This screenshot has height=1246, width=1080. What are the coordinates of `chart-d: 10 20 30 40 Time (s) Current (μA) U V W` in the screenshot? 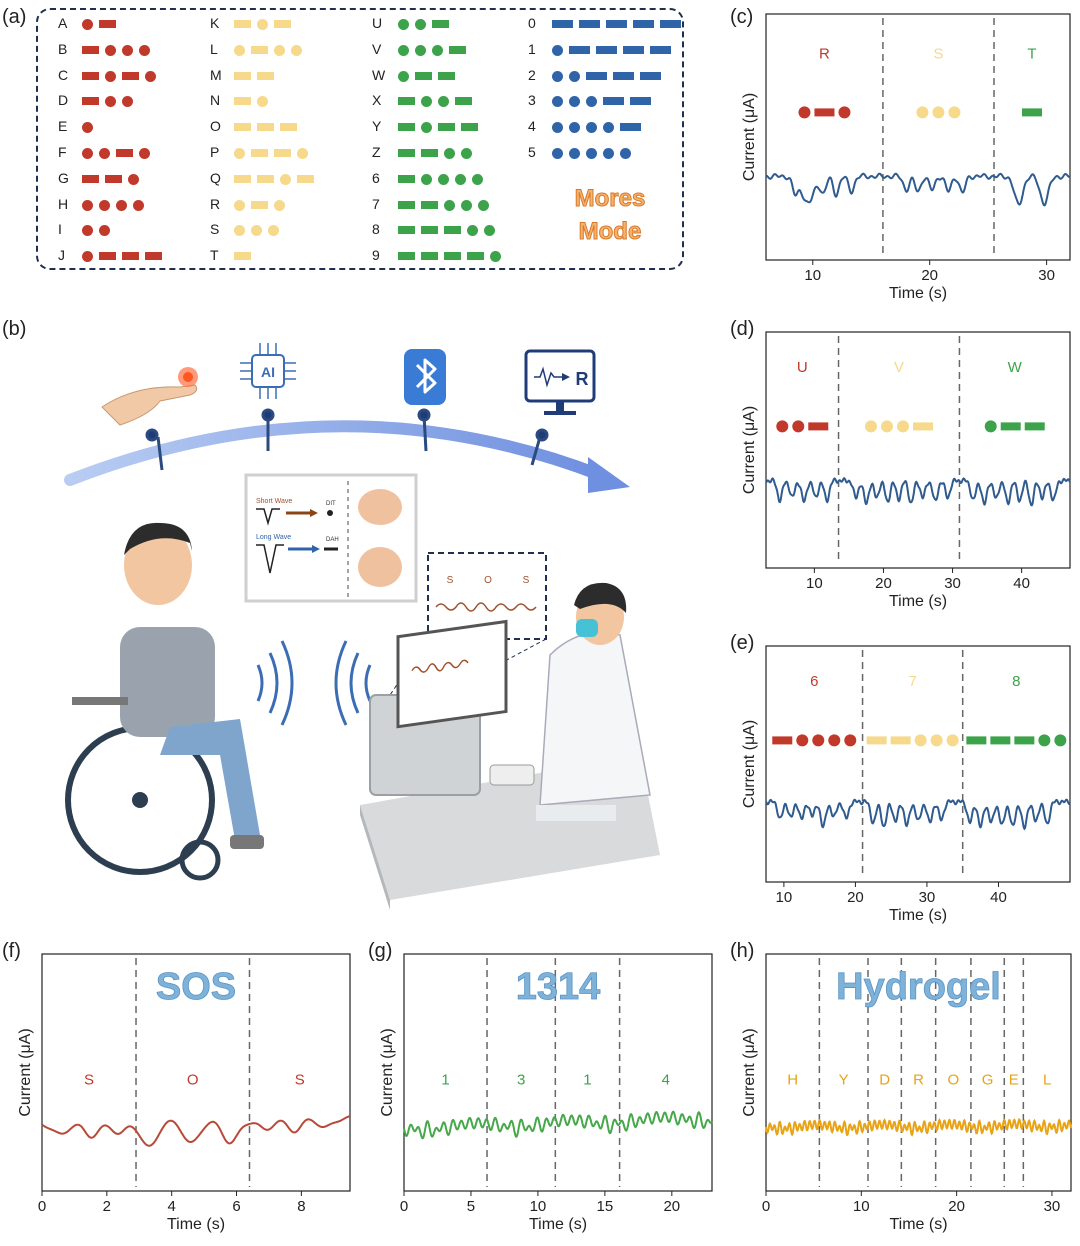 It's located at (906, 470).